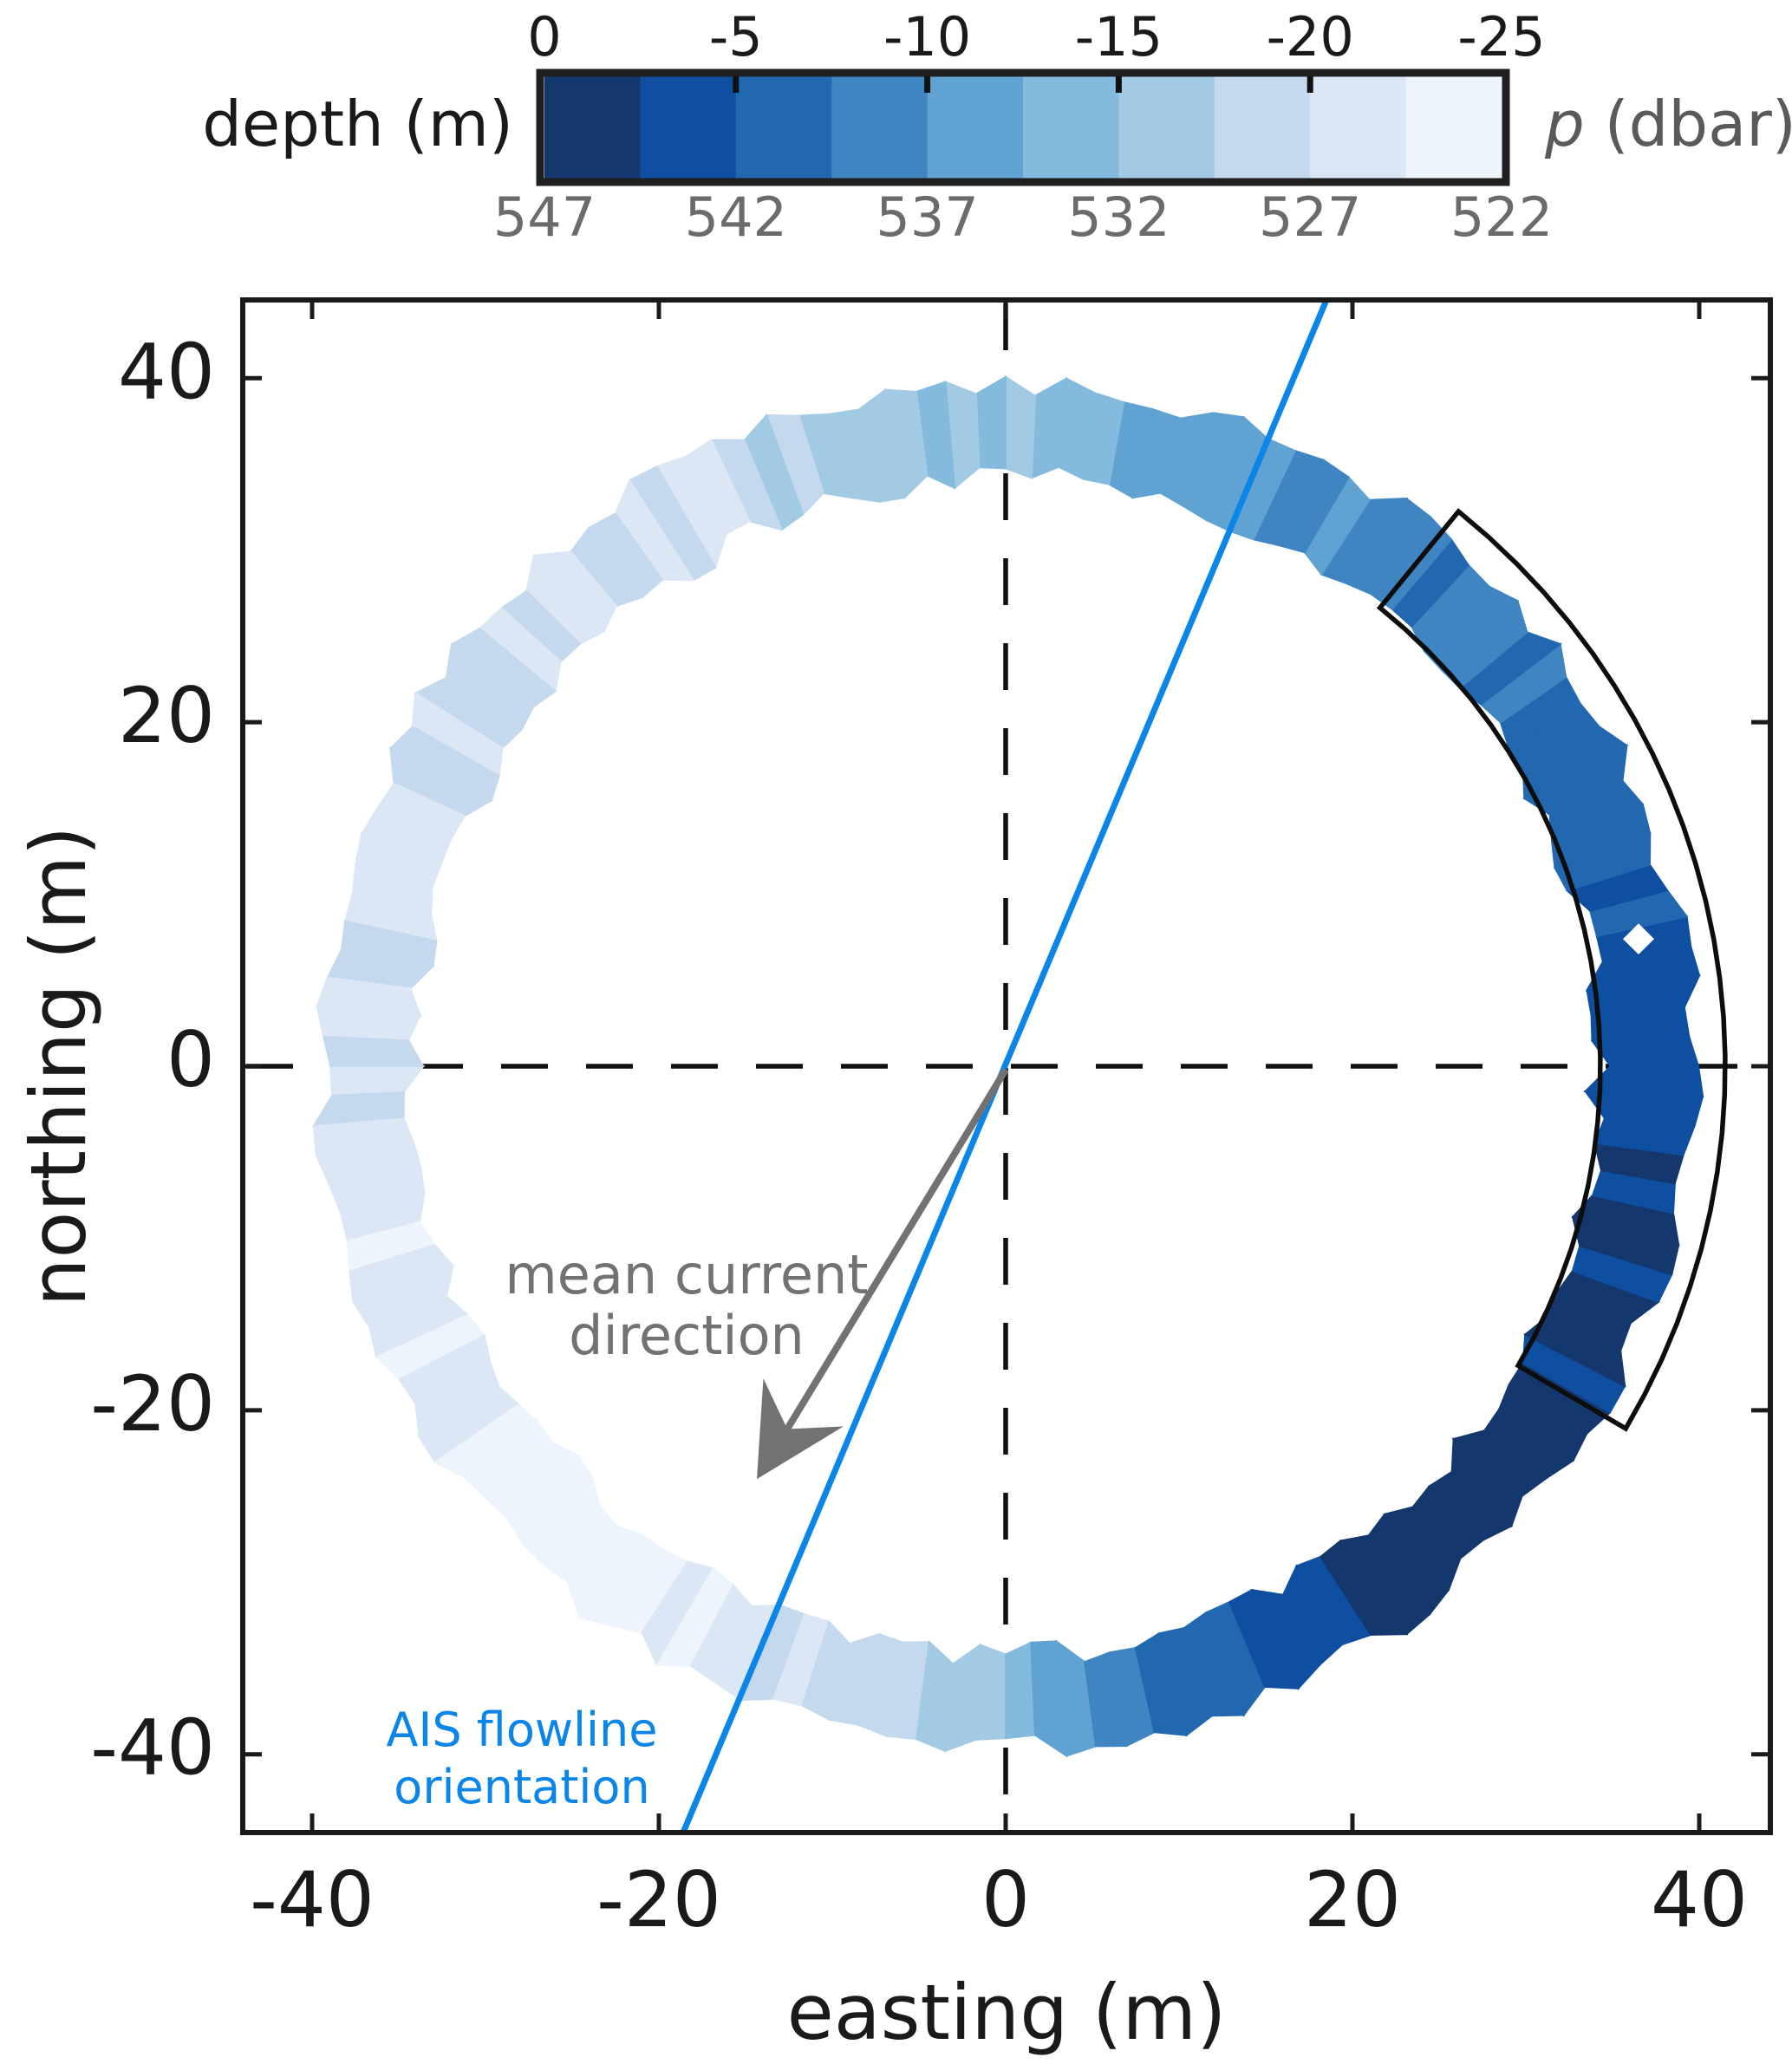 The width and height of the screenshot is (1792, 2064). I want to click on colorbar-depth-tick-label: -5, so click(736, 36).